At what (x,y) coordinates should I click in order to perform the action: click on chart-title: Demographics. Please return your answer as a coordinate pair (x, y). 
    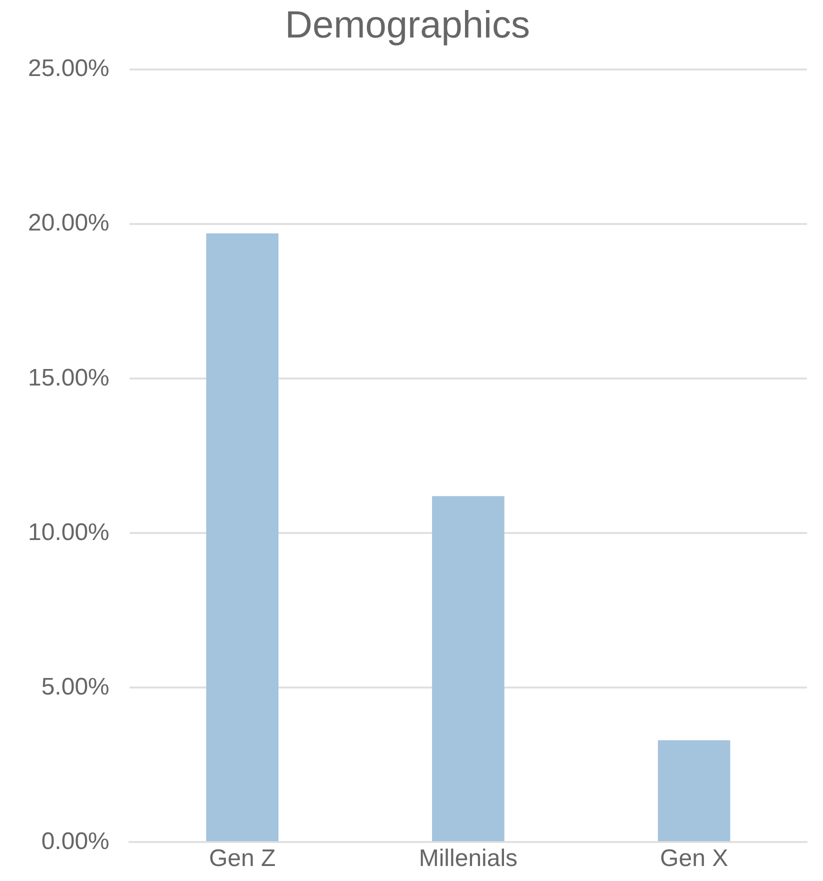
    Looking at the image, I should click on (407, 25).